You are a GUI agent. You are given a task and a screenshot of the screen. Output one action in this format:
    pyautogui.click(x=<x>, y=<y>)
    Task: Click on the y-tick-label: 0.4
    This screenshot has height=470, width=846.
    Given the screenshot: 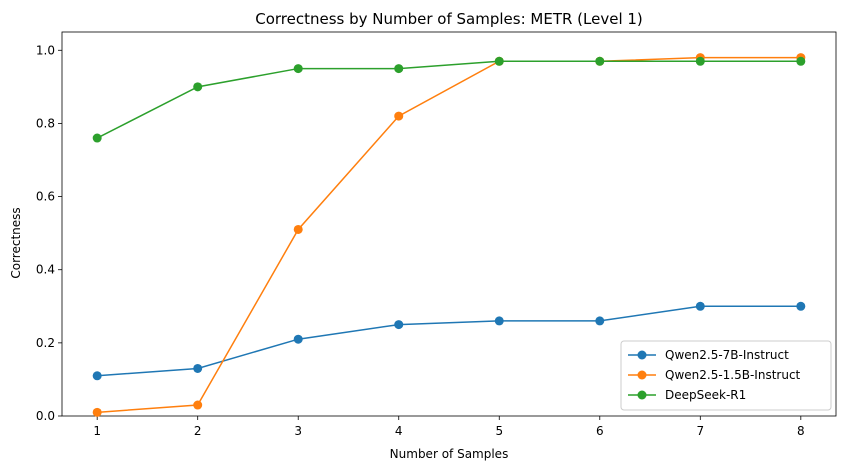 What is the action you would take?
    pyautogui.click(x=45, y=270)
    